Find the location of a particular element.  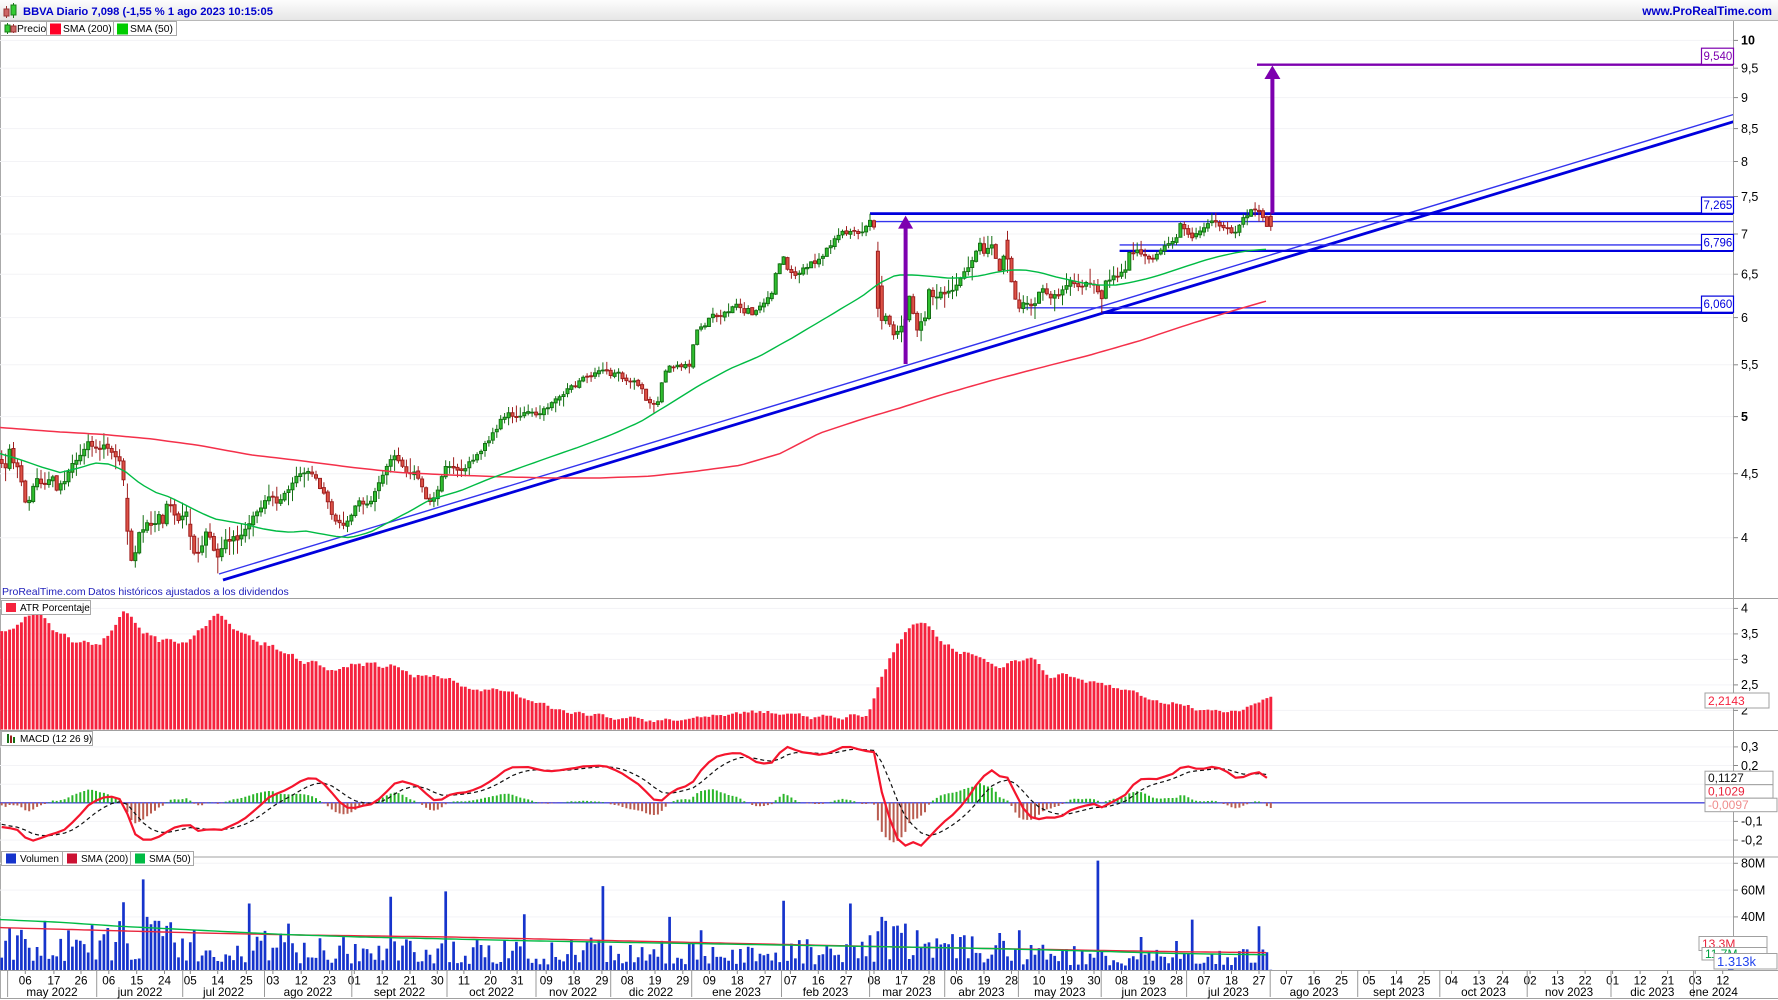

svg-text: 9,5 is located at coordinates (1749, 69).